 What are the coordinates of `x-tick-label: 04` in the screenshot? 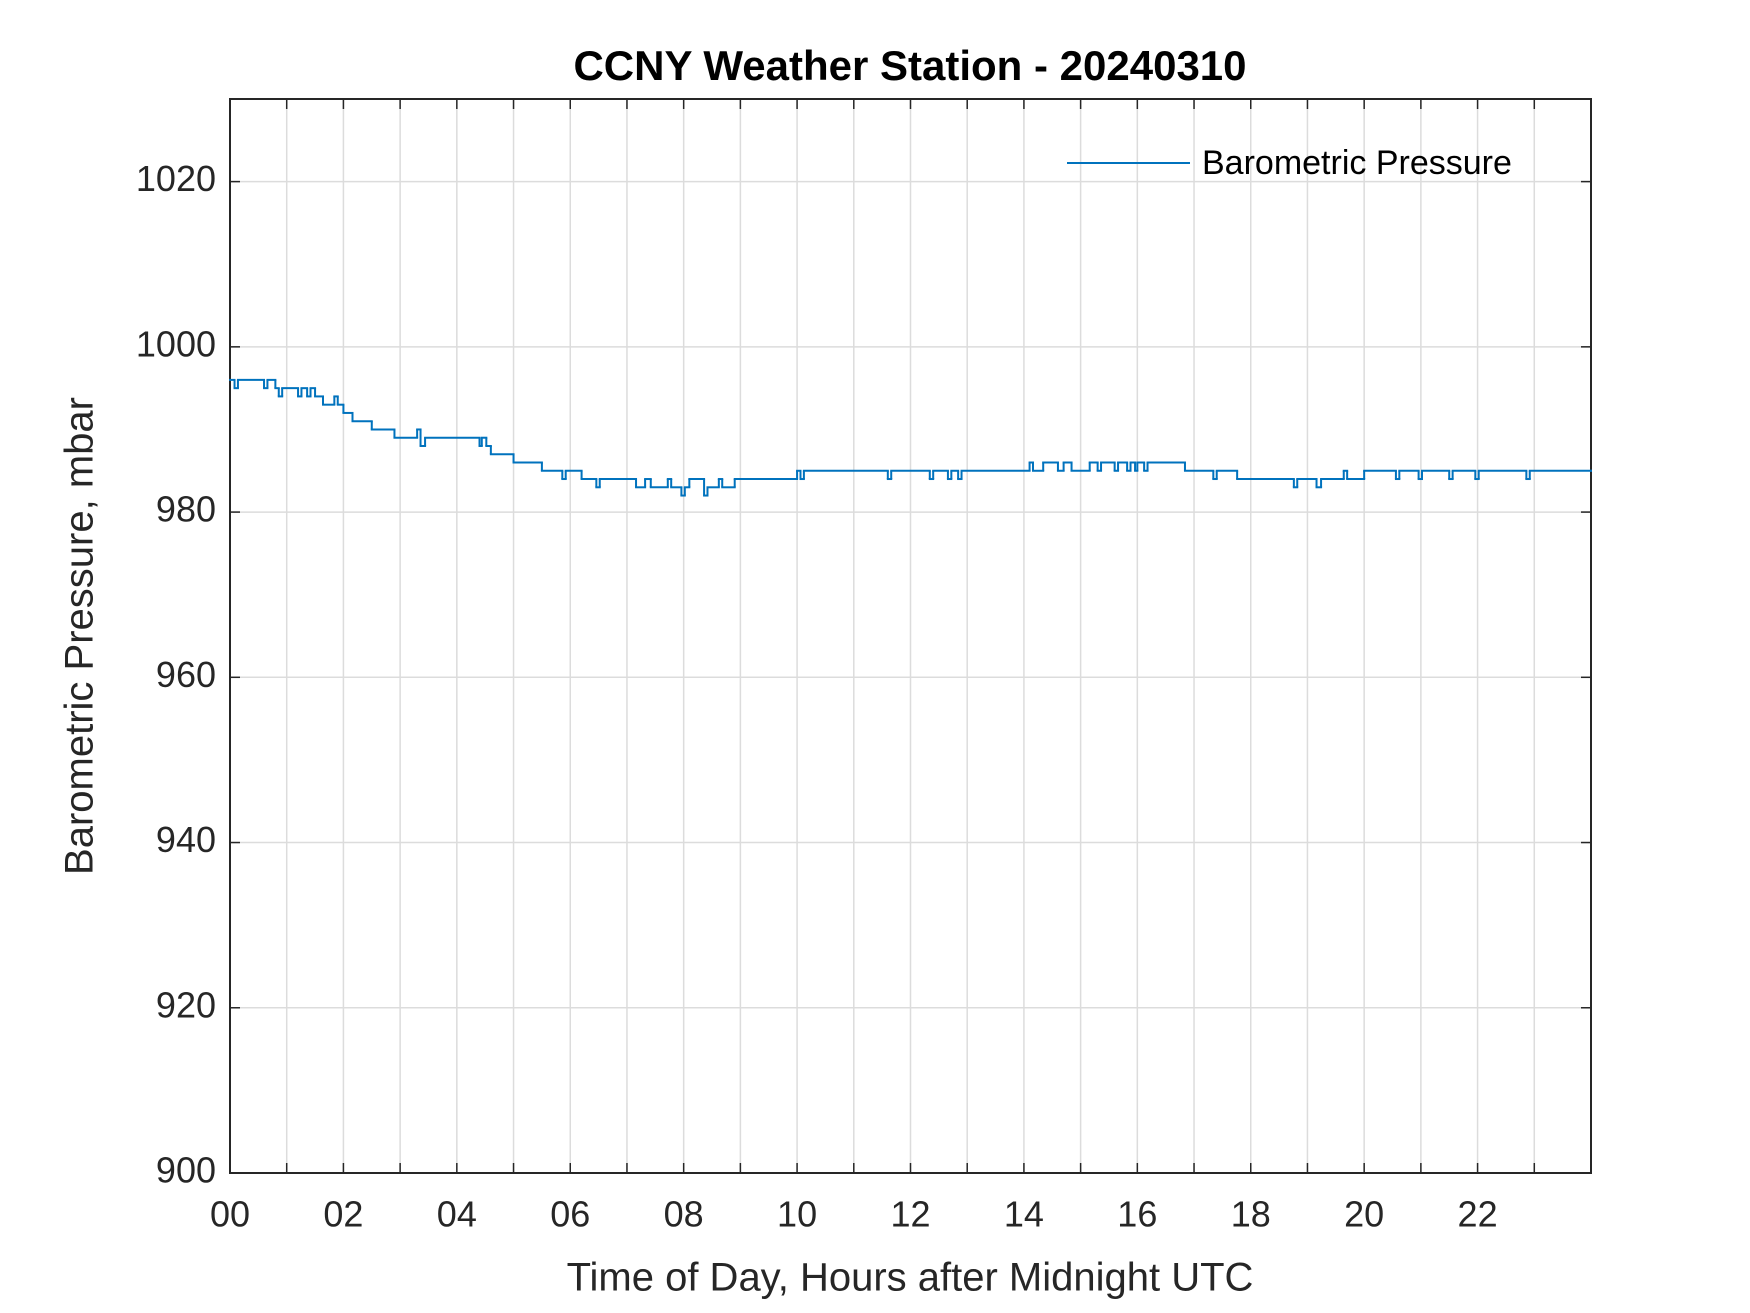 It's located at (457, 1214).